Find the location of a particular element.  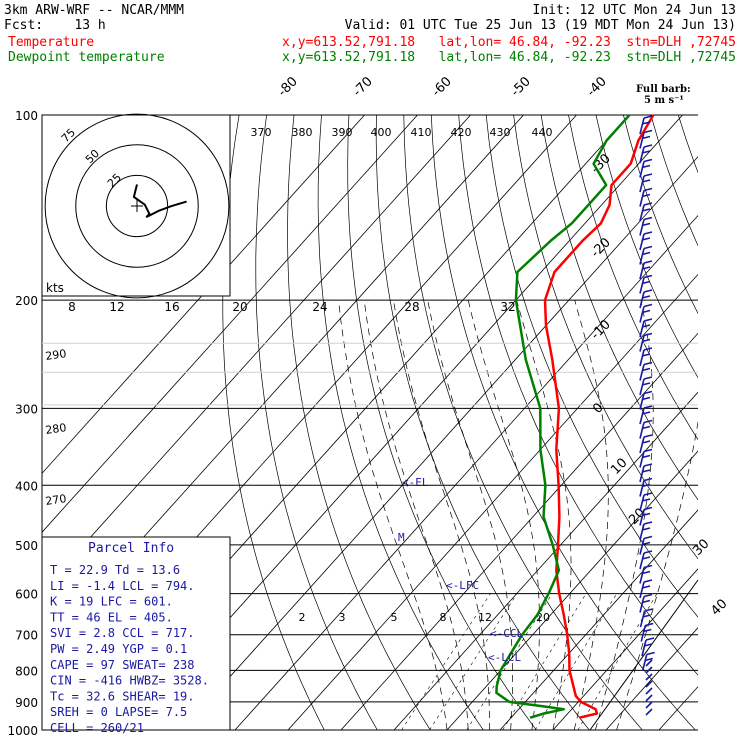

isotherm-label: -10 is located at coordinates (601, 330).